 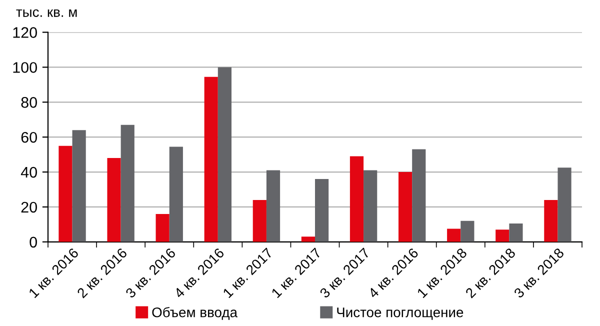 I want to click on y-tick-label: 40, so click(x=28, y=172).